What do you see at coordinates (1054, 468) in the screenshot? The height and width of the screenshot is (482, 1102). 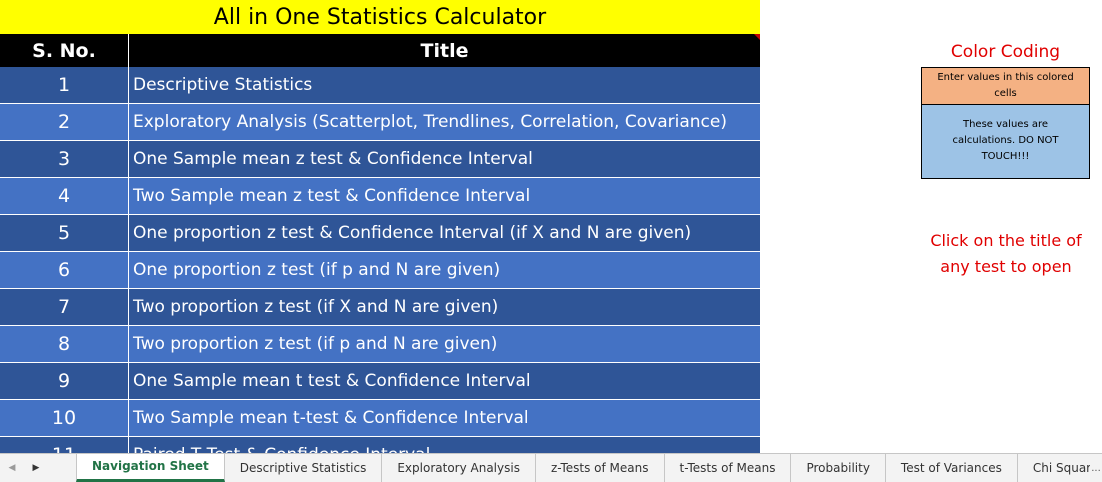 I see `tab-chi-square-test: Chi Square Test` at bounding box center [1054, 468].